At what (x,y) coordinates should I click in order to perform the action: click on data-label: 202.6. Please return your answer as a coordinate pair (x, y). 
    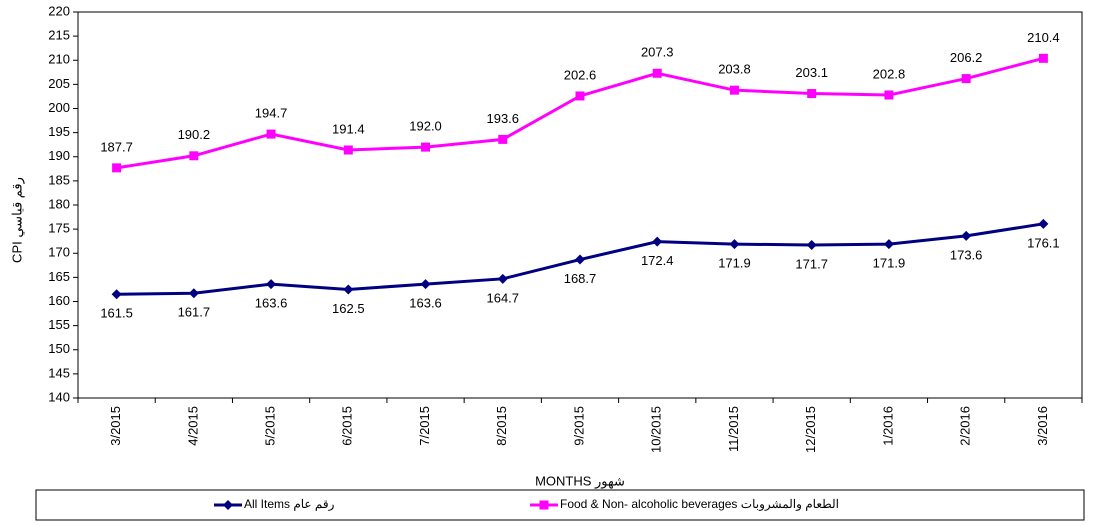
    Looking at the image, I should click on (580, 74).